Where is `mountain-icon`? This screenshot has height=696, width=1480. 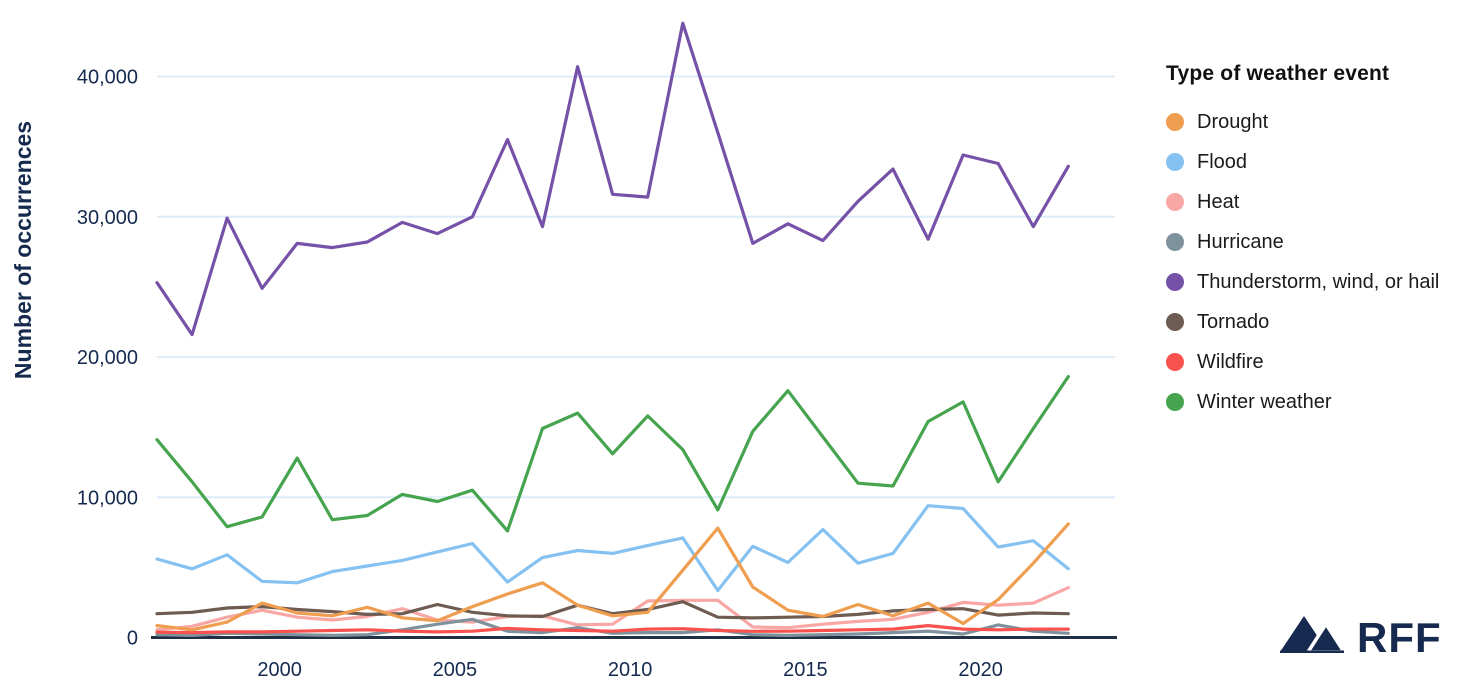
mountain-icon is located at coordinates (1314, 635).